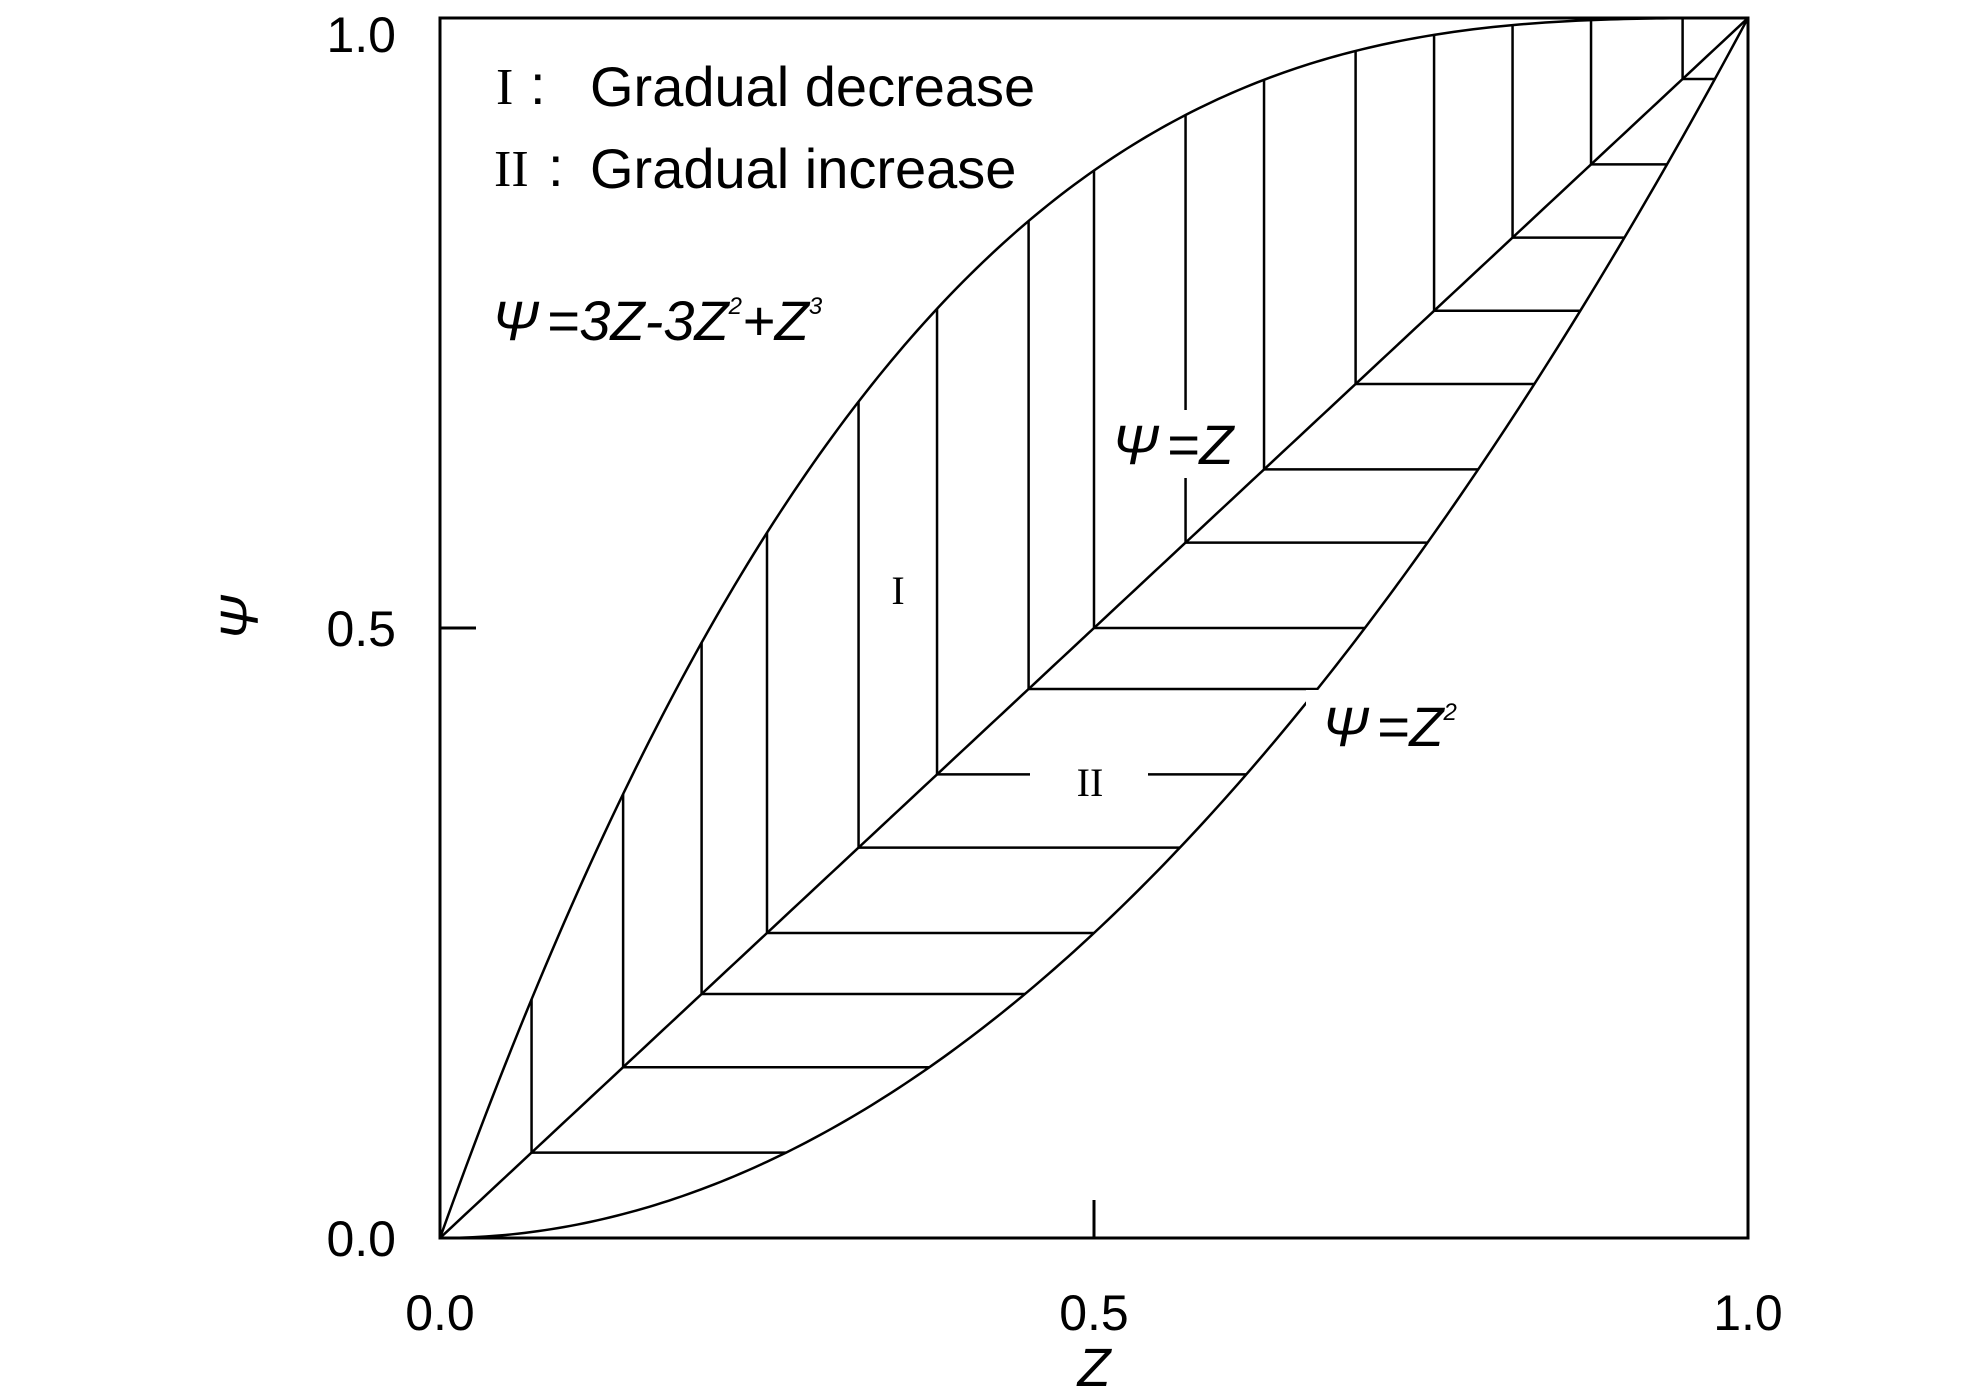  What do you see at coordinates (1094, 1313) in the screenshot?
I see `x-tick-label-1: 0.5` at bounding box center [1094, 1313].